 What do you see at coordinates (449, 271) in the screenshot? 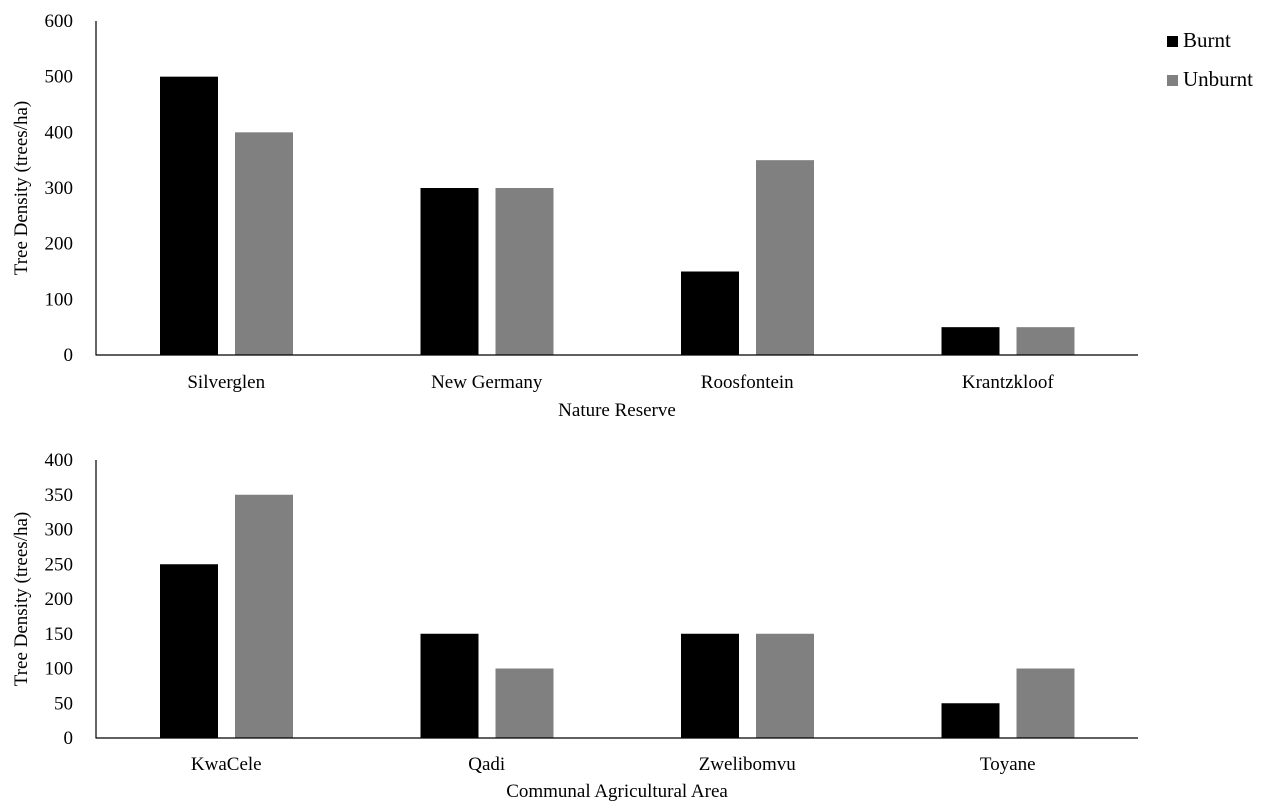
I see `bar-burnt-new-germany` at bounding box center [449, 271].